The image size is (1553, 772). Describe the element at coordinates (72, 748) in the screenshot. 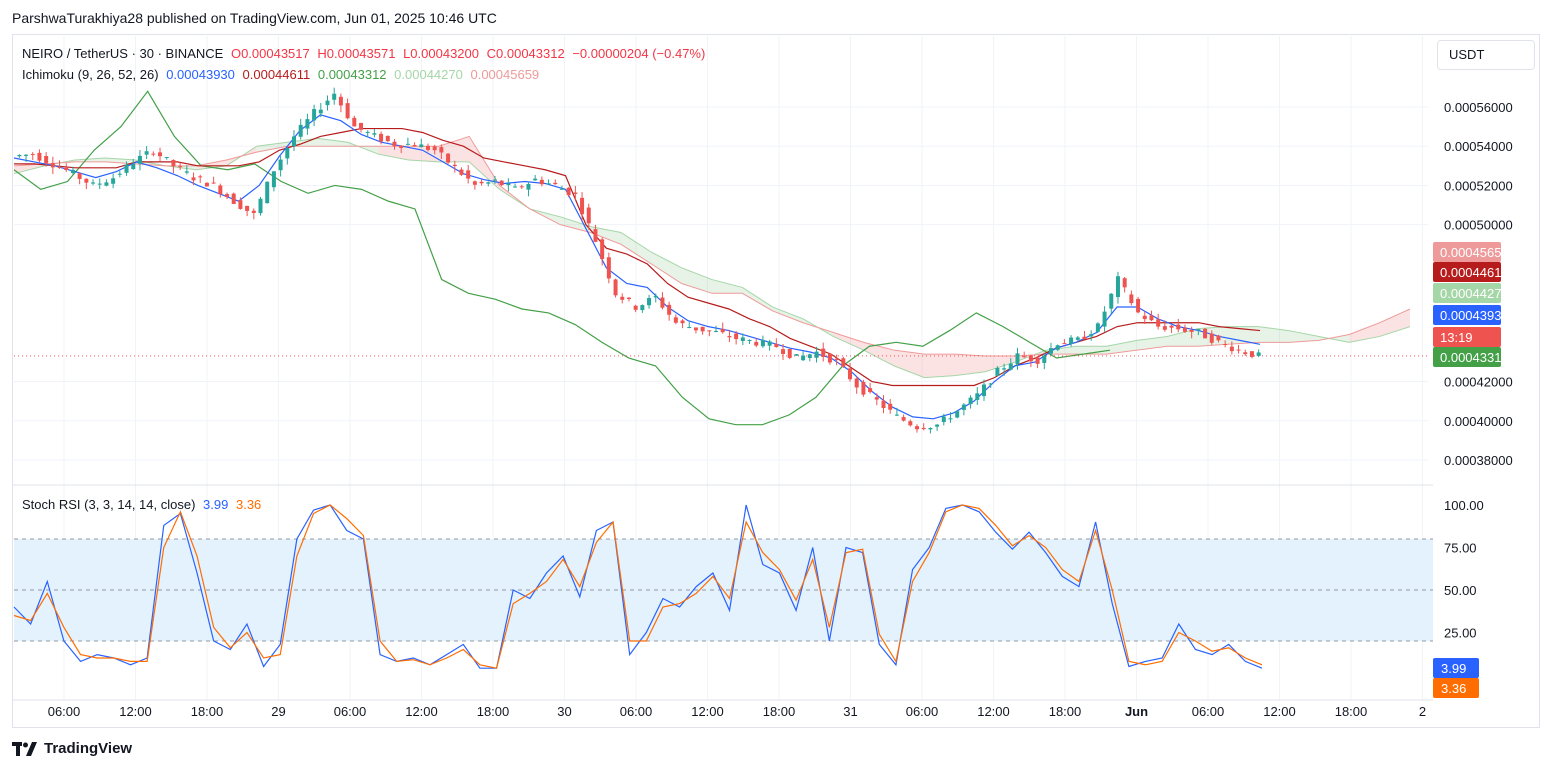

I see `tradingview-logo: TradingView` at that location.